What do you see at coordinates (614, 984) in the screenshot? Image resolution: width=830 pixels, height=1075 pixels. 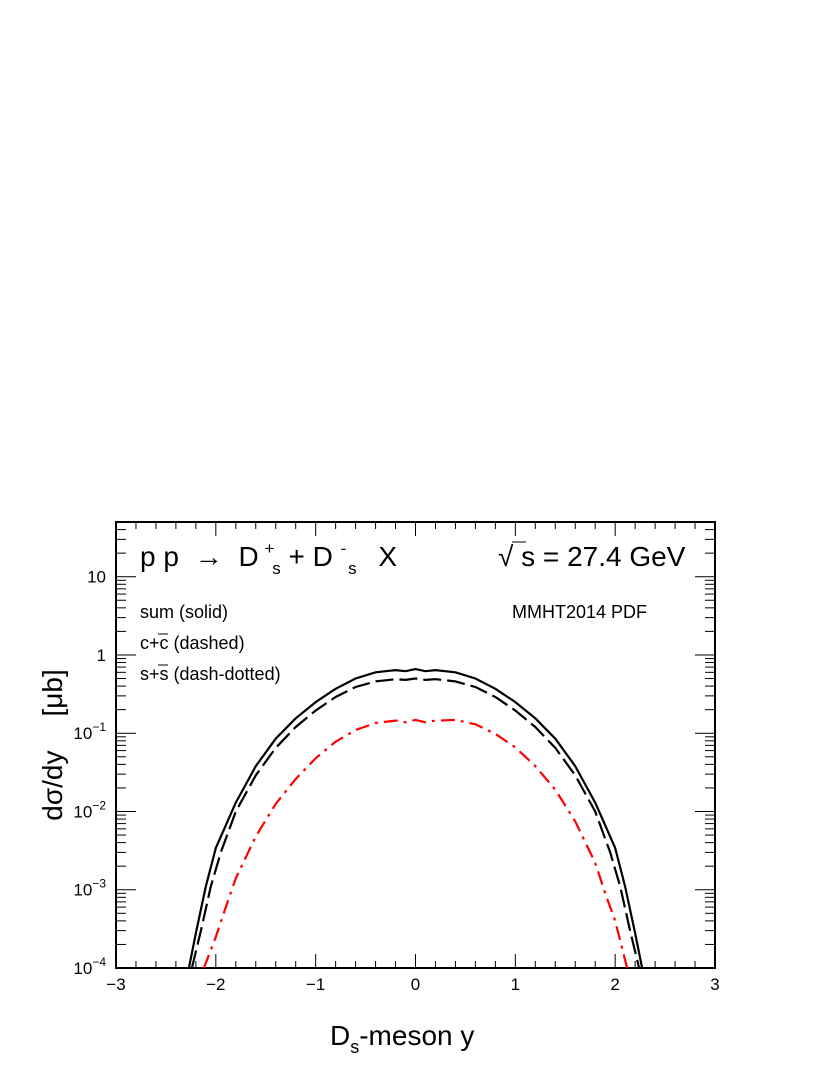 I see `x-tick-label: 2` at bounding box center [614, 984].